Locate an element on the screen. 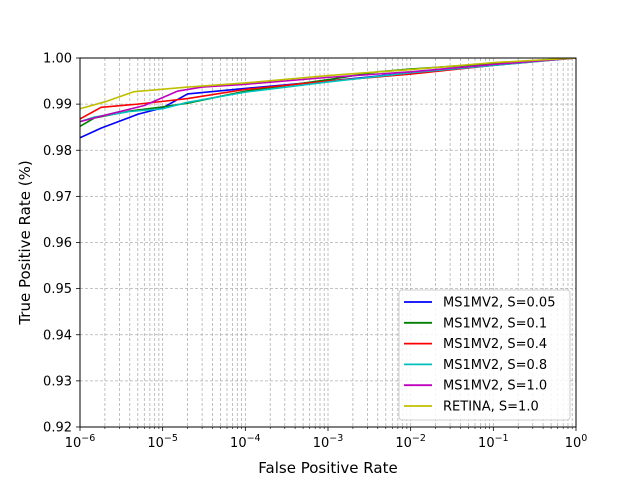 This screenshot has width=640, height=480. y-tick-label: 0.92 is located at coordinates (57, 428).